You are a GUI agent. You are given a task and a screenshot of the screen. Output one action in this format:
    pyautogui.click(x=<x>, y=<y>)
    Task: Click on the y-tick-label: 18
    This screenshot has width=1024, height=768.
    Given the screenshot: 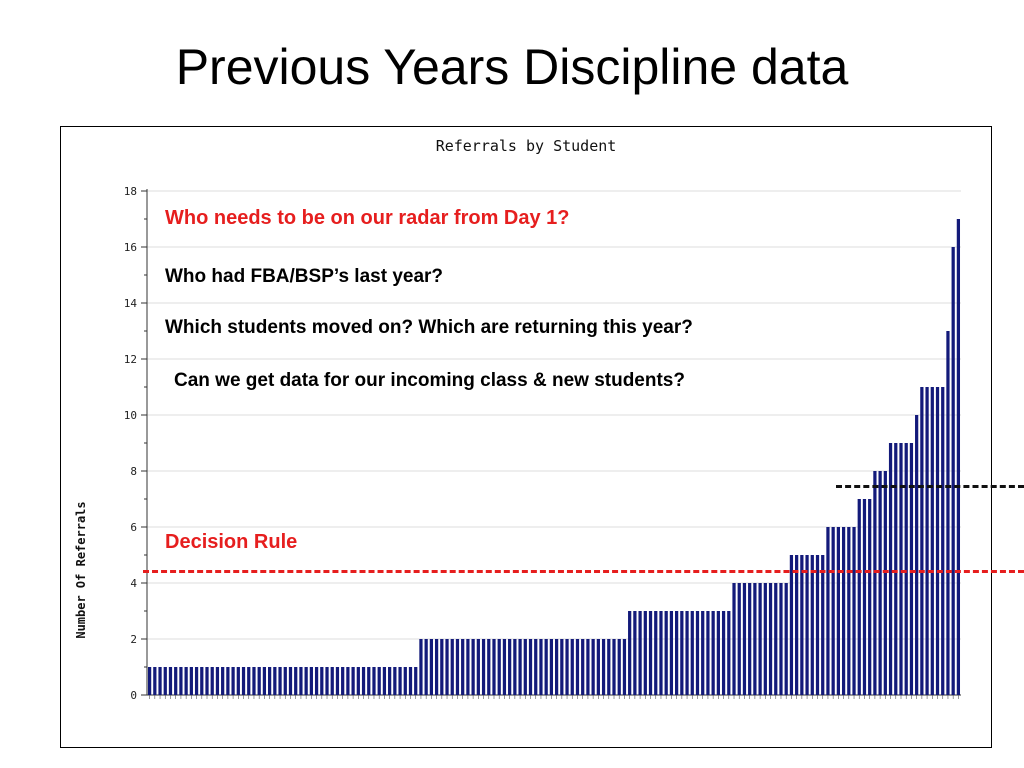 What is the action you would take?
    pyautogui.click(x=130, y=191)
    